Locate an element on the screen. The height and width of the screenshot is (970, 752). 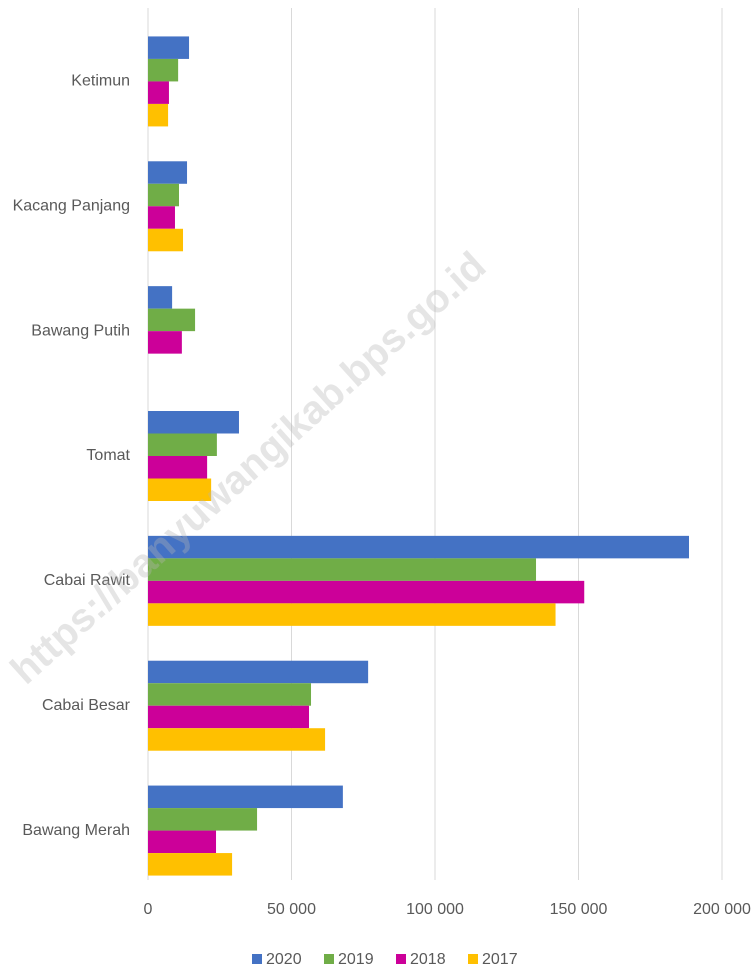
category-label: Bawang Merah is located at coordinates (76, 830).